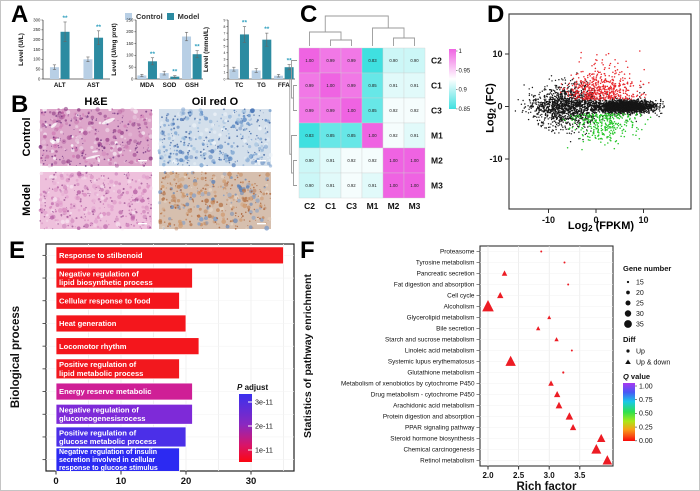 Image resolution: width=700 pixels, height=491 pixels. What do you see at coordinates (27, 137) in the screenshot?
I see `control-row-label: Control` at bounding box center [27, 137].